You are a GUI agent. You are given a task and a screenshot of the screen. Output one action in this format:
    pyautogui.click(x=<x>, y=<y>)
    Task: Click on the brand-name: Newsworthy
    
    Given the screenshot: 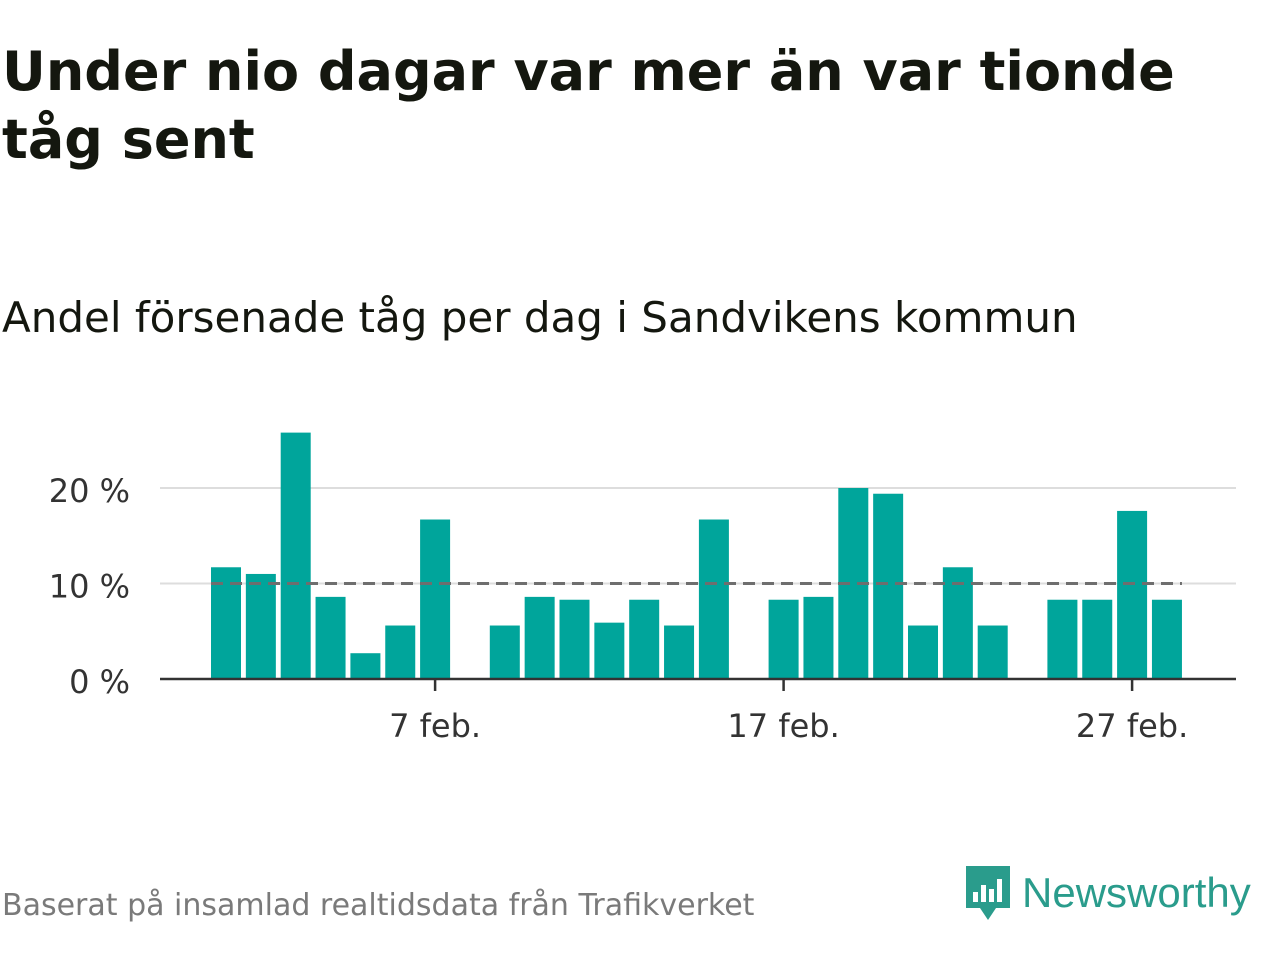 What is the action you would take?
    pyautogui.click(x=1136, y=892)
    